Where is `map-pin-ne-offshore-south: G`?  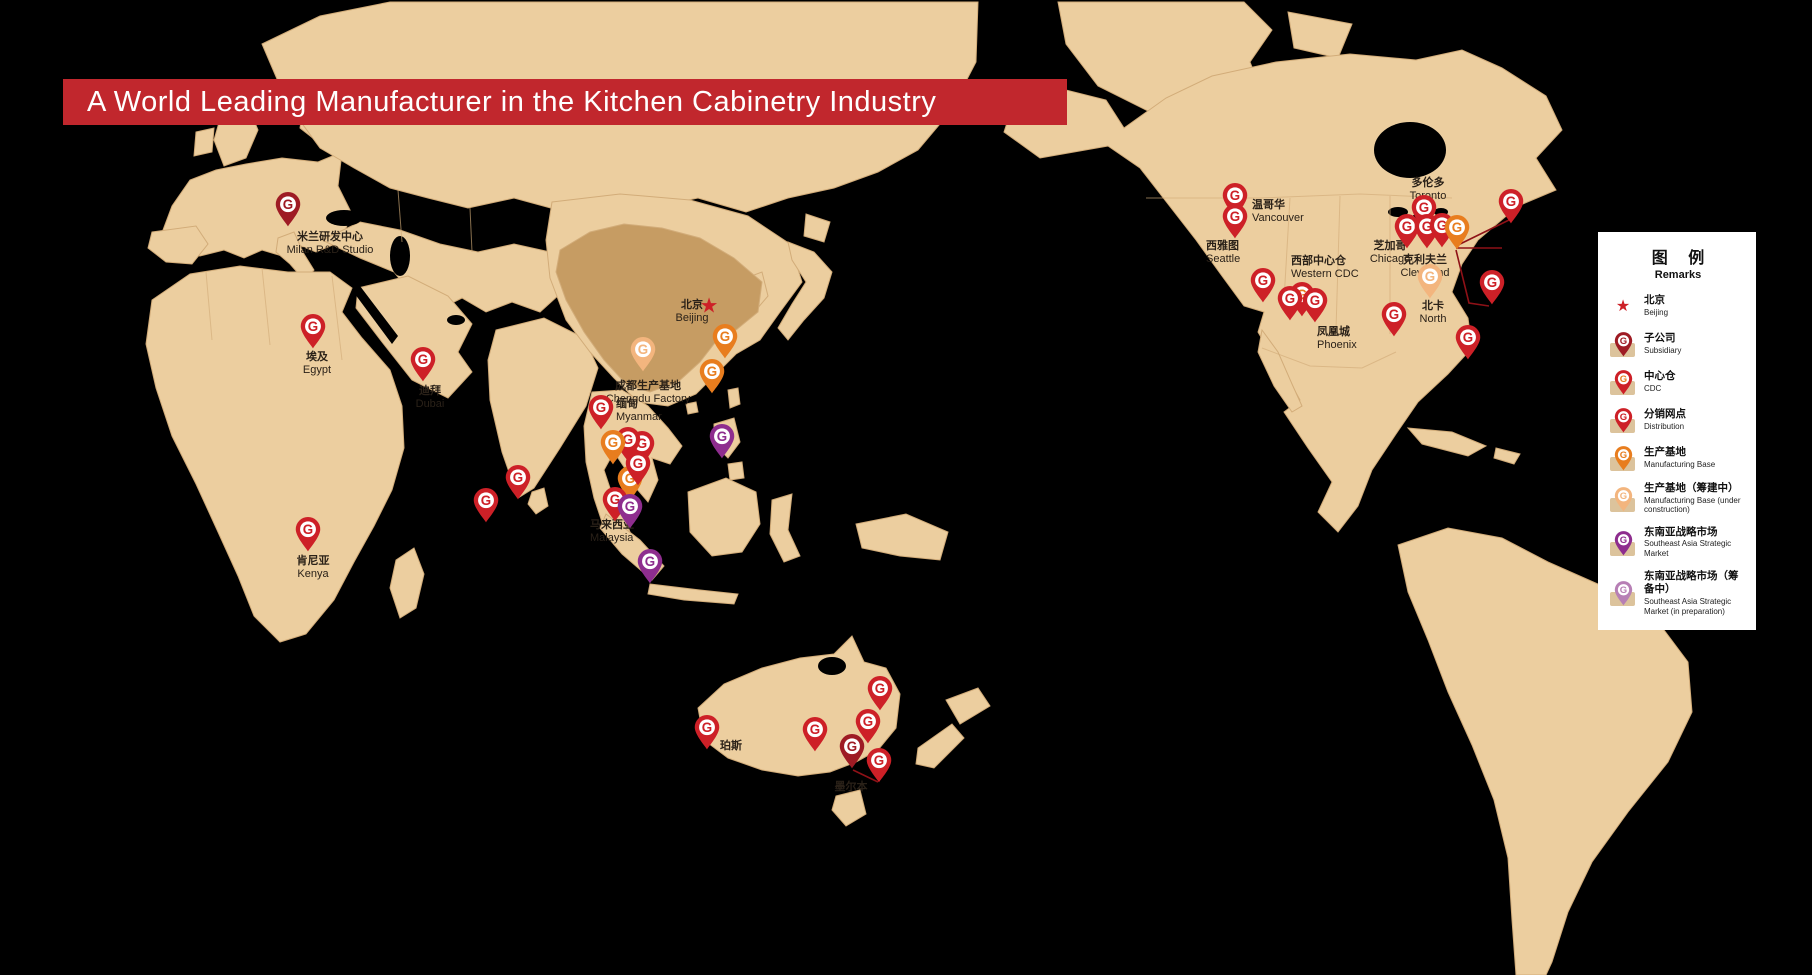
map-pin-ne-offshore-south: G is located at coordinates (1492, 287).